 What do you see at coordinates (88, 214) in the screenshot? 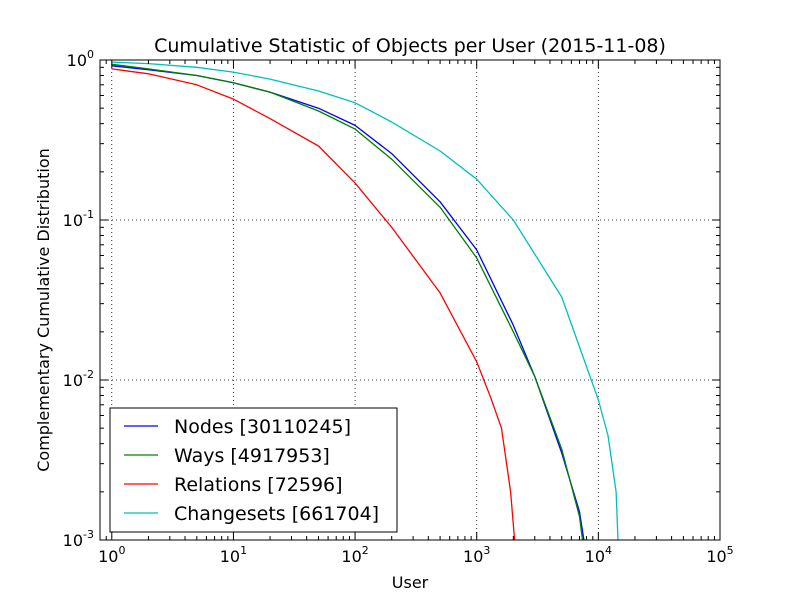
I see `y-tick-exponent: -1` at bounding box center [88, 214].